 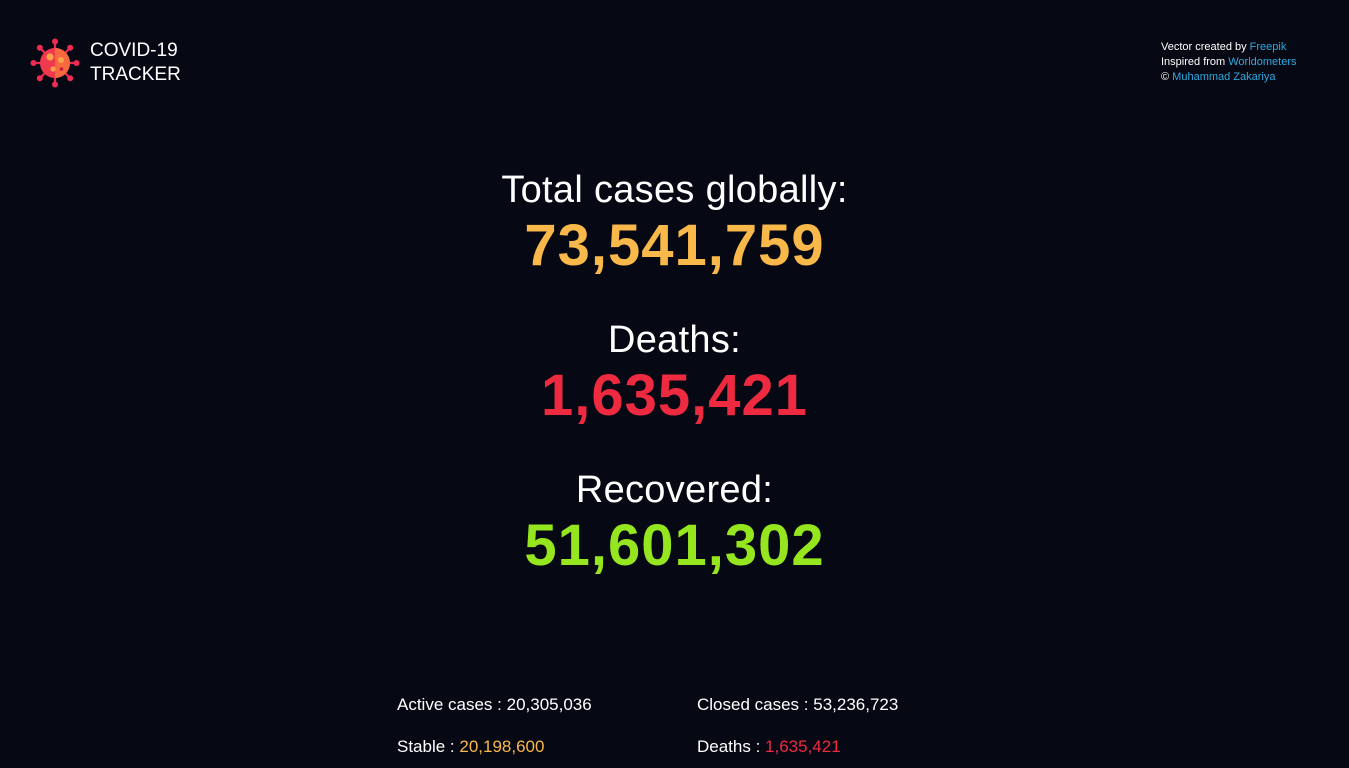 I want to click on credit-vector: Vector created by Freepik, so click(x=1229, y=47).